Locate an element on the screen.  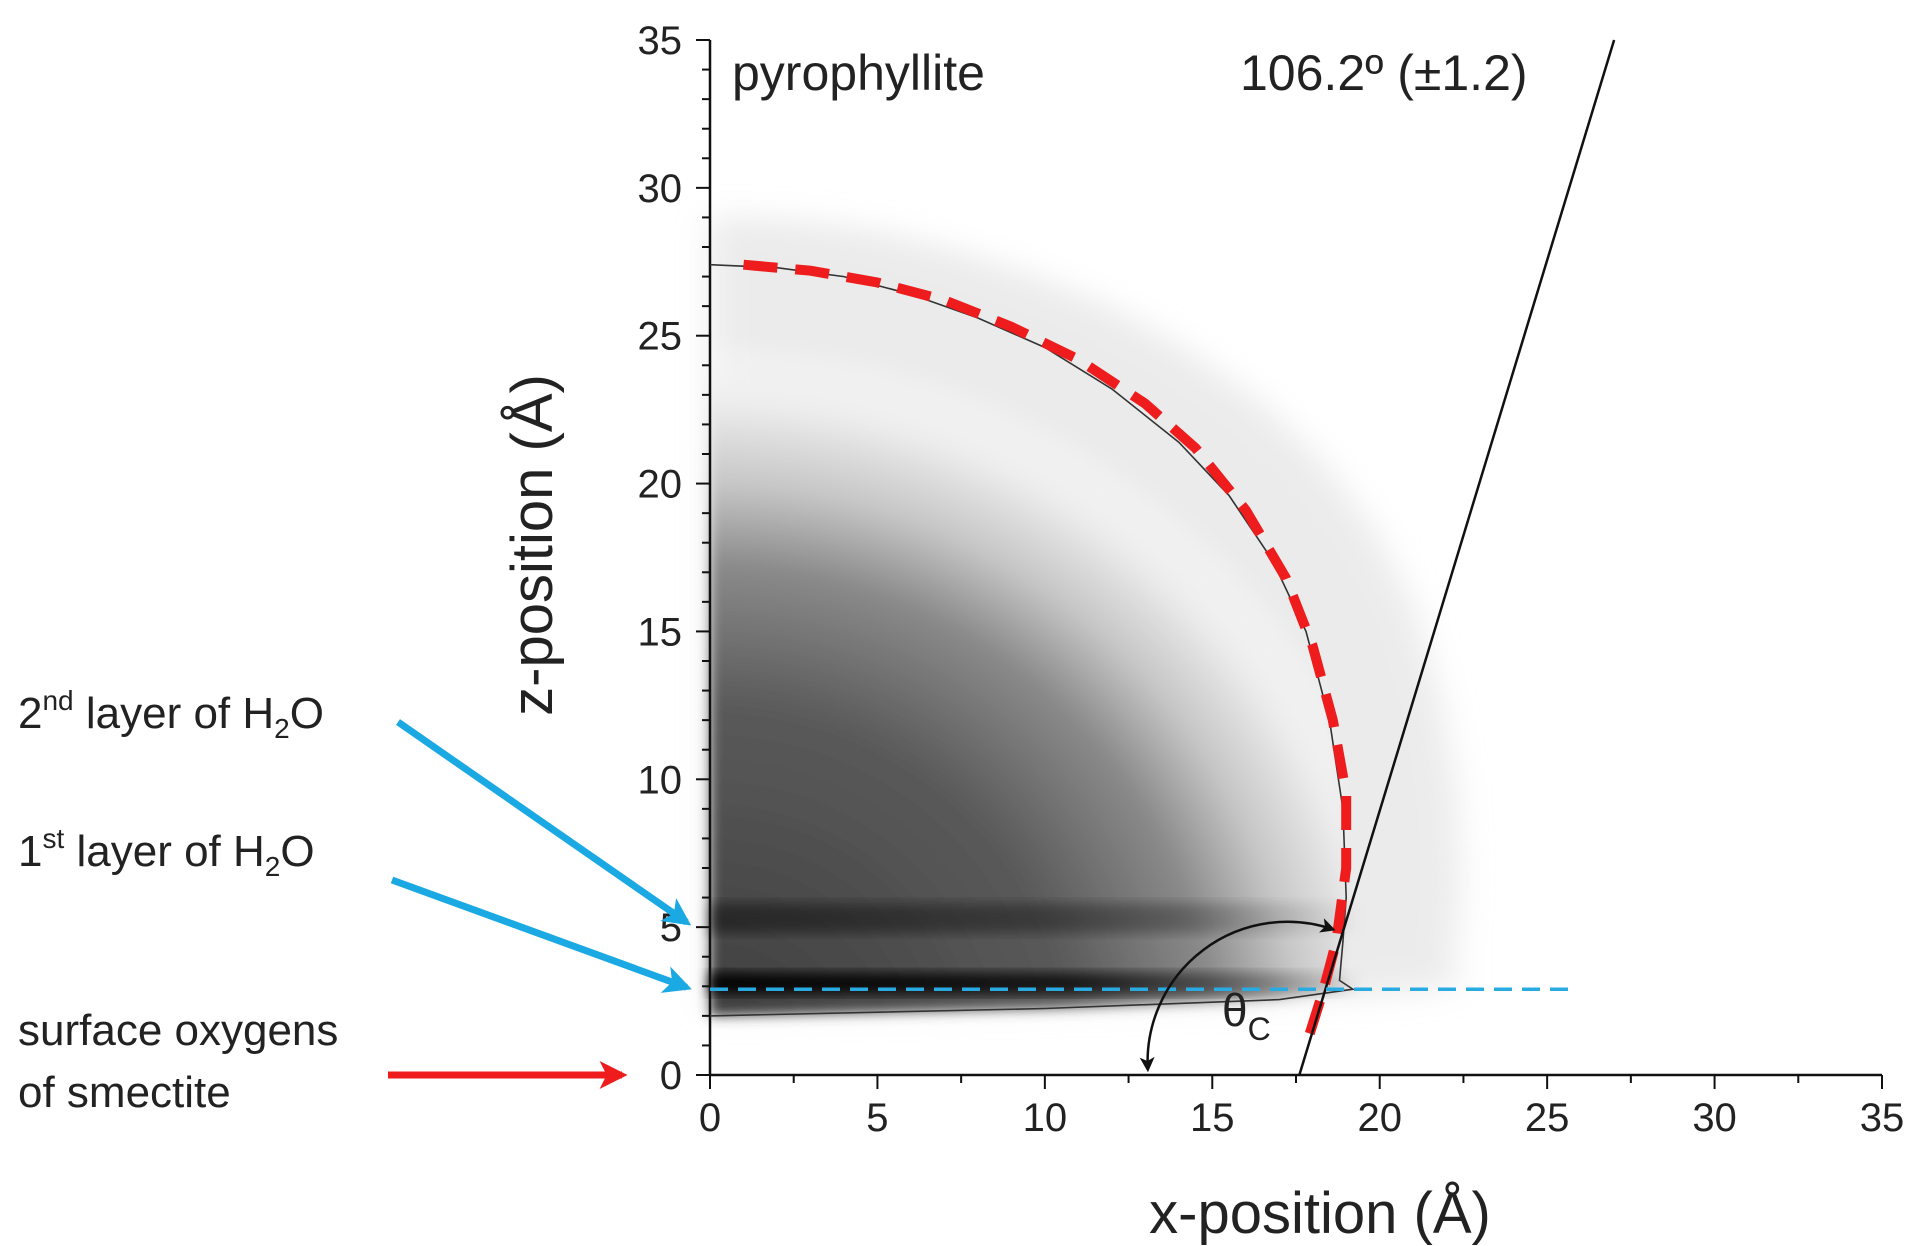
layer1-sub: 2 is located at coordinates (273, 866).